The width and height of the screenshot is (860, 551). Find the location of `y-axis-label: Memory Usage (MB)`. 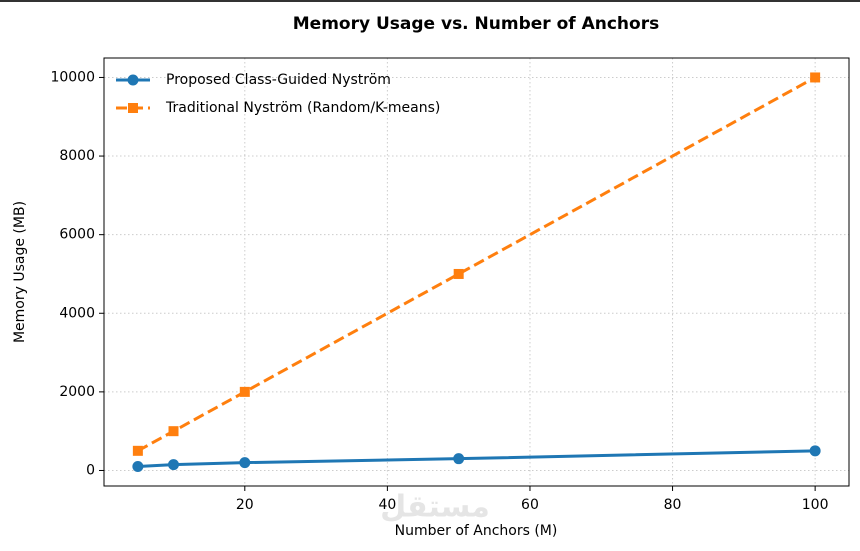

y-axis-label: Memory Usage (MB) is located at coordinates (20, 272).